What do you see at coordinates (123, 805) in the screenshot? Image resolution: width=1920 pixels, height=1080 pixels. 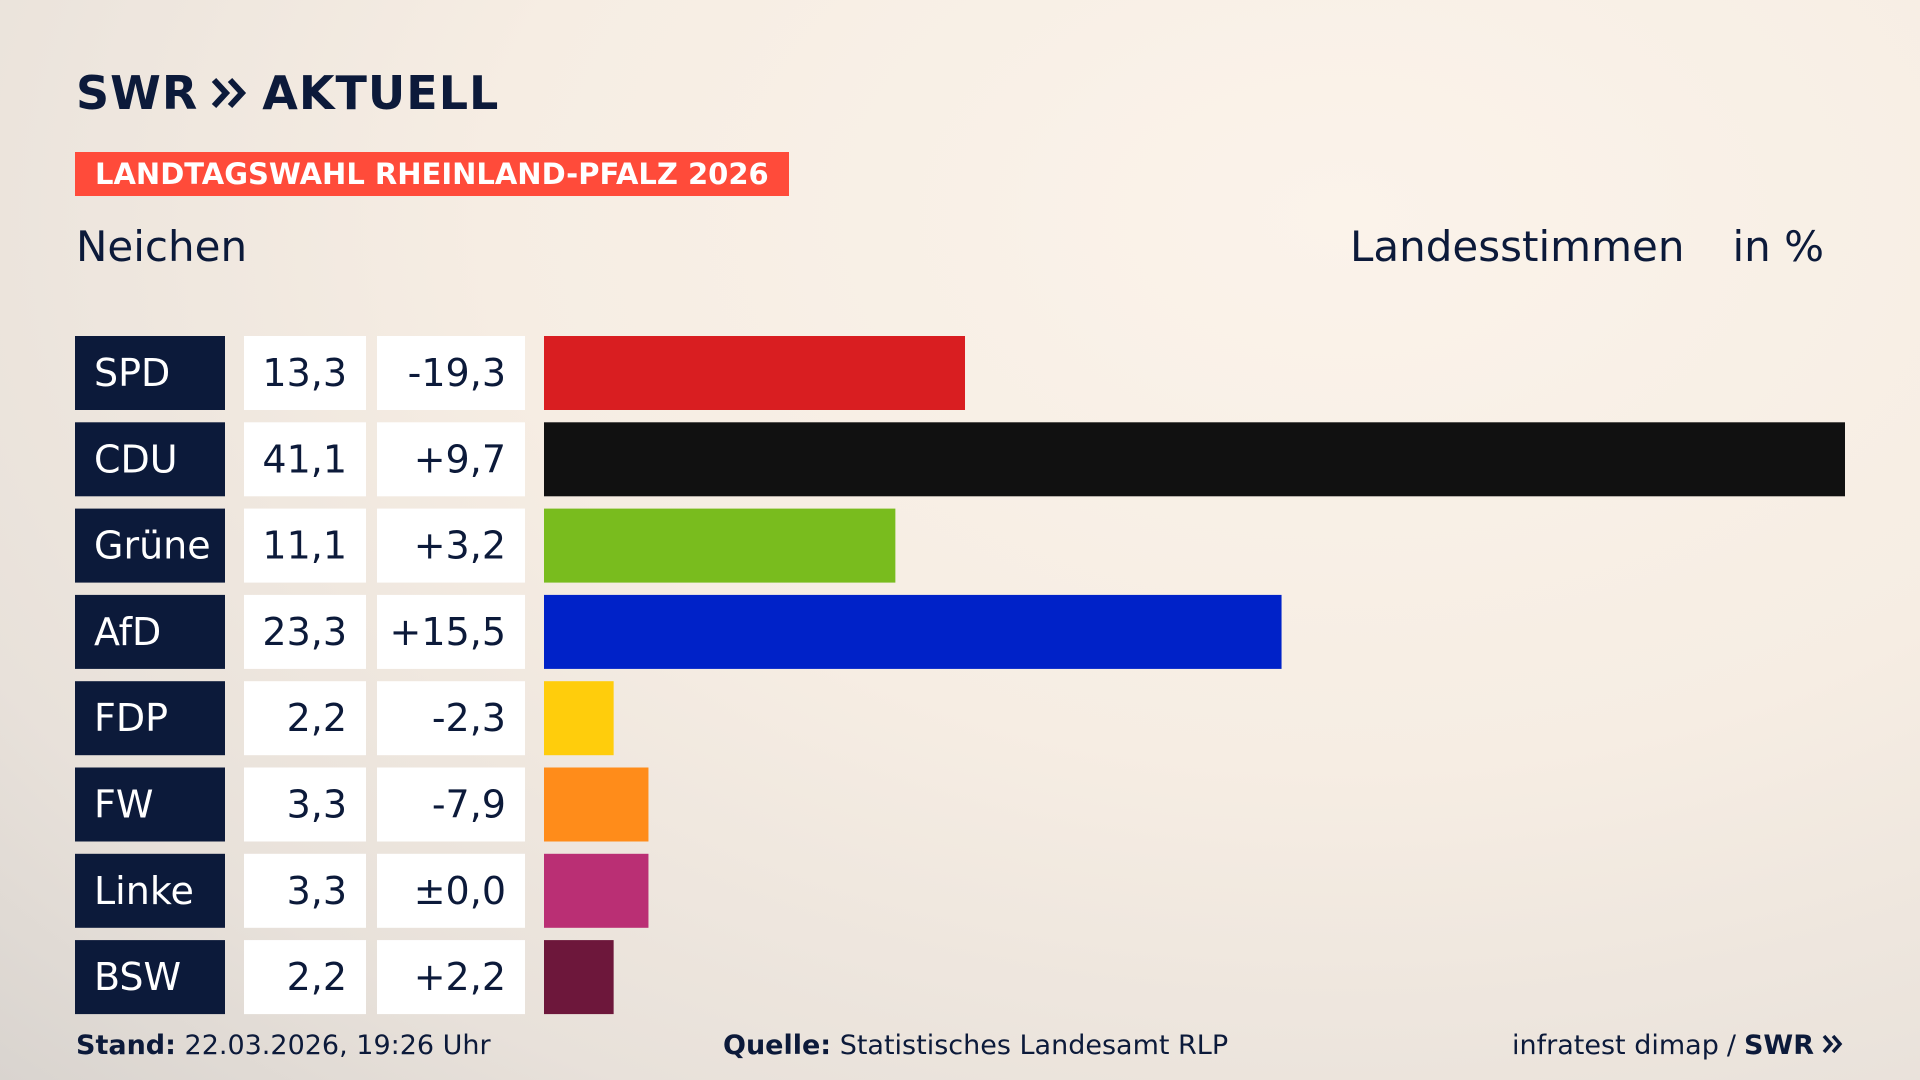 I see `party-label: FW` at bounding box center [123, 805].